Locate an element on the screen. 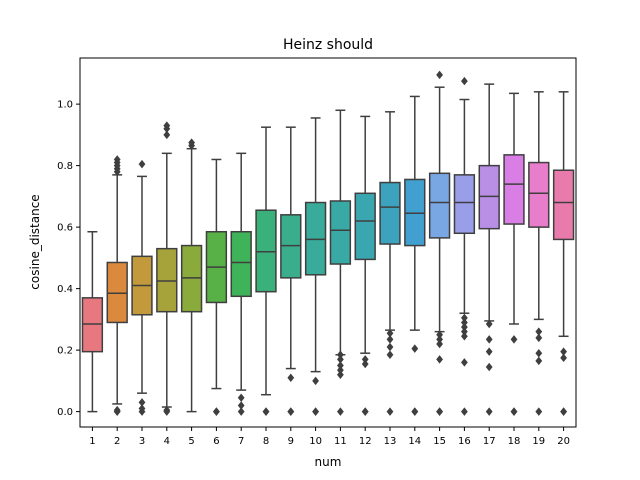 Image resolution: width=640 pixels, height=480 pixels. chart-title: Heinz should is located at coordinates (328, 45).